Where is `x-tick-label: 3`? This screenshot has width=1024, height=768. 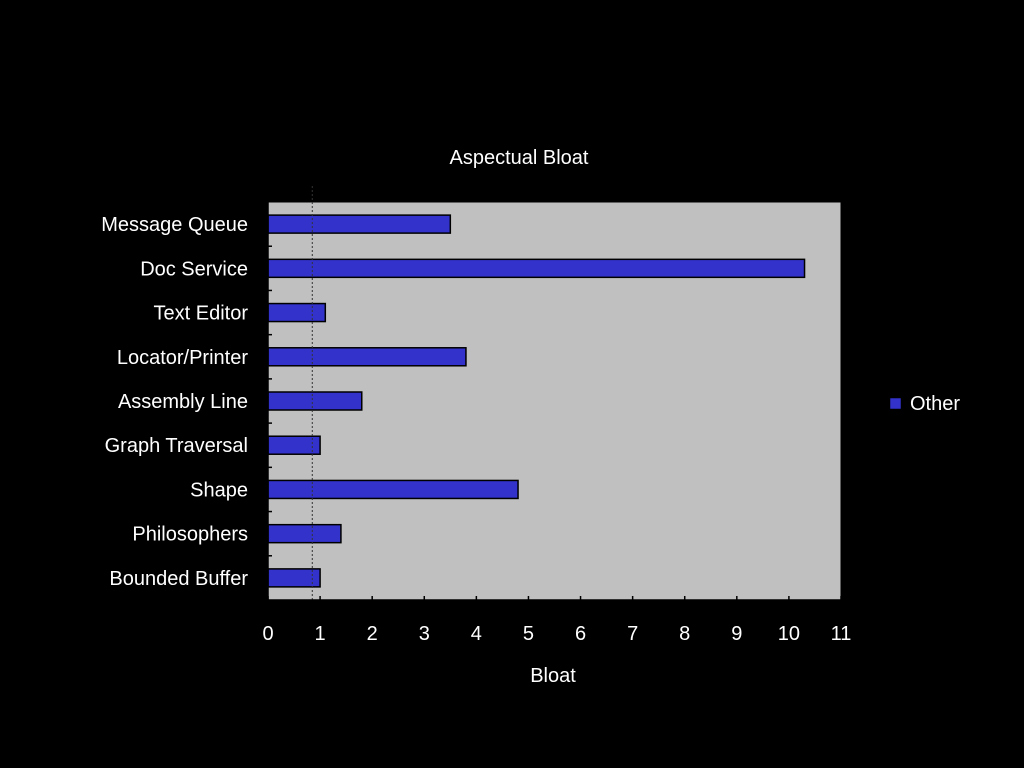
x-tick-label: 3 is located at coordinates (424, 634).